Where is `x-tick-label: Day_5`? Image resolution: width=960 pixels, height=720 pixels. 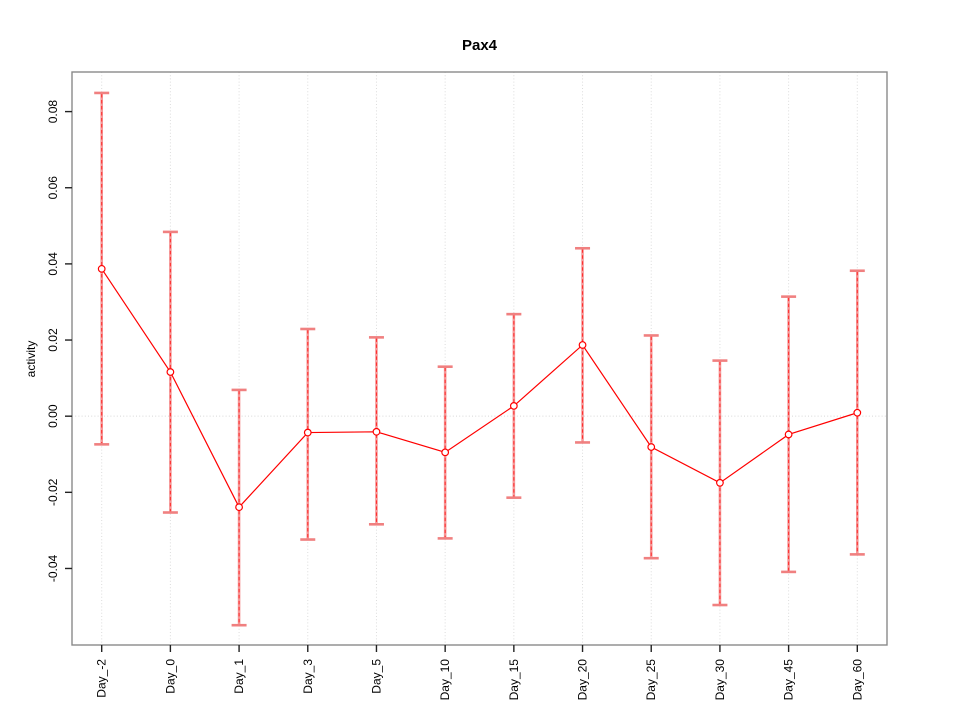 x-tick-label: Day_5 is located at coordinates (376, 676).